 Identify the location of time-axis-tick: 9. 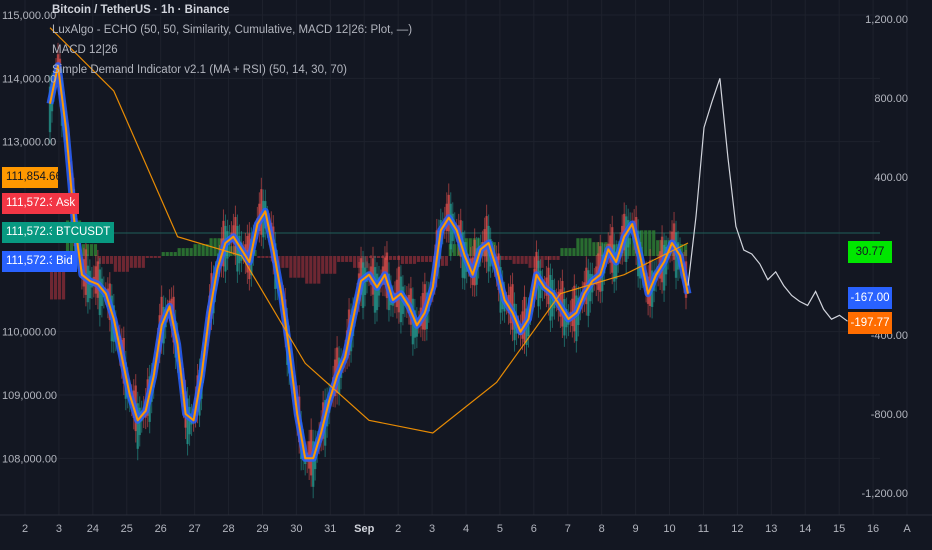
(636, 529).